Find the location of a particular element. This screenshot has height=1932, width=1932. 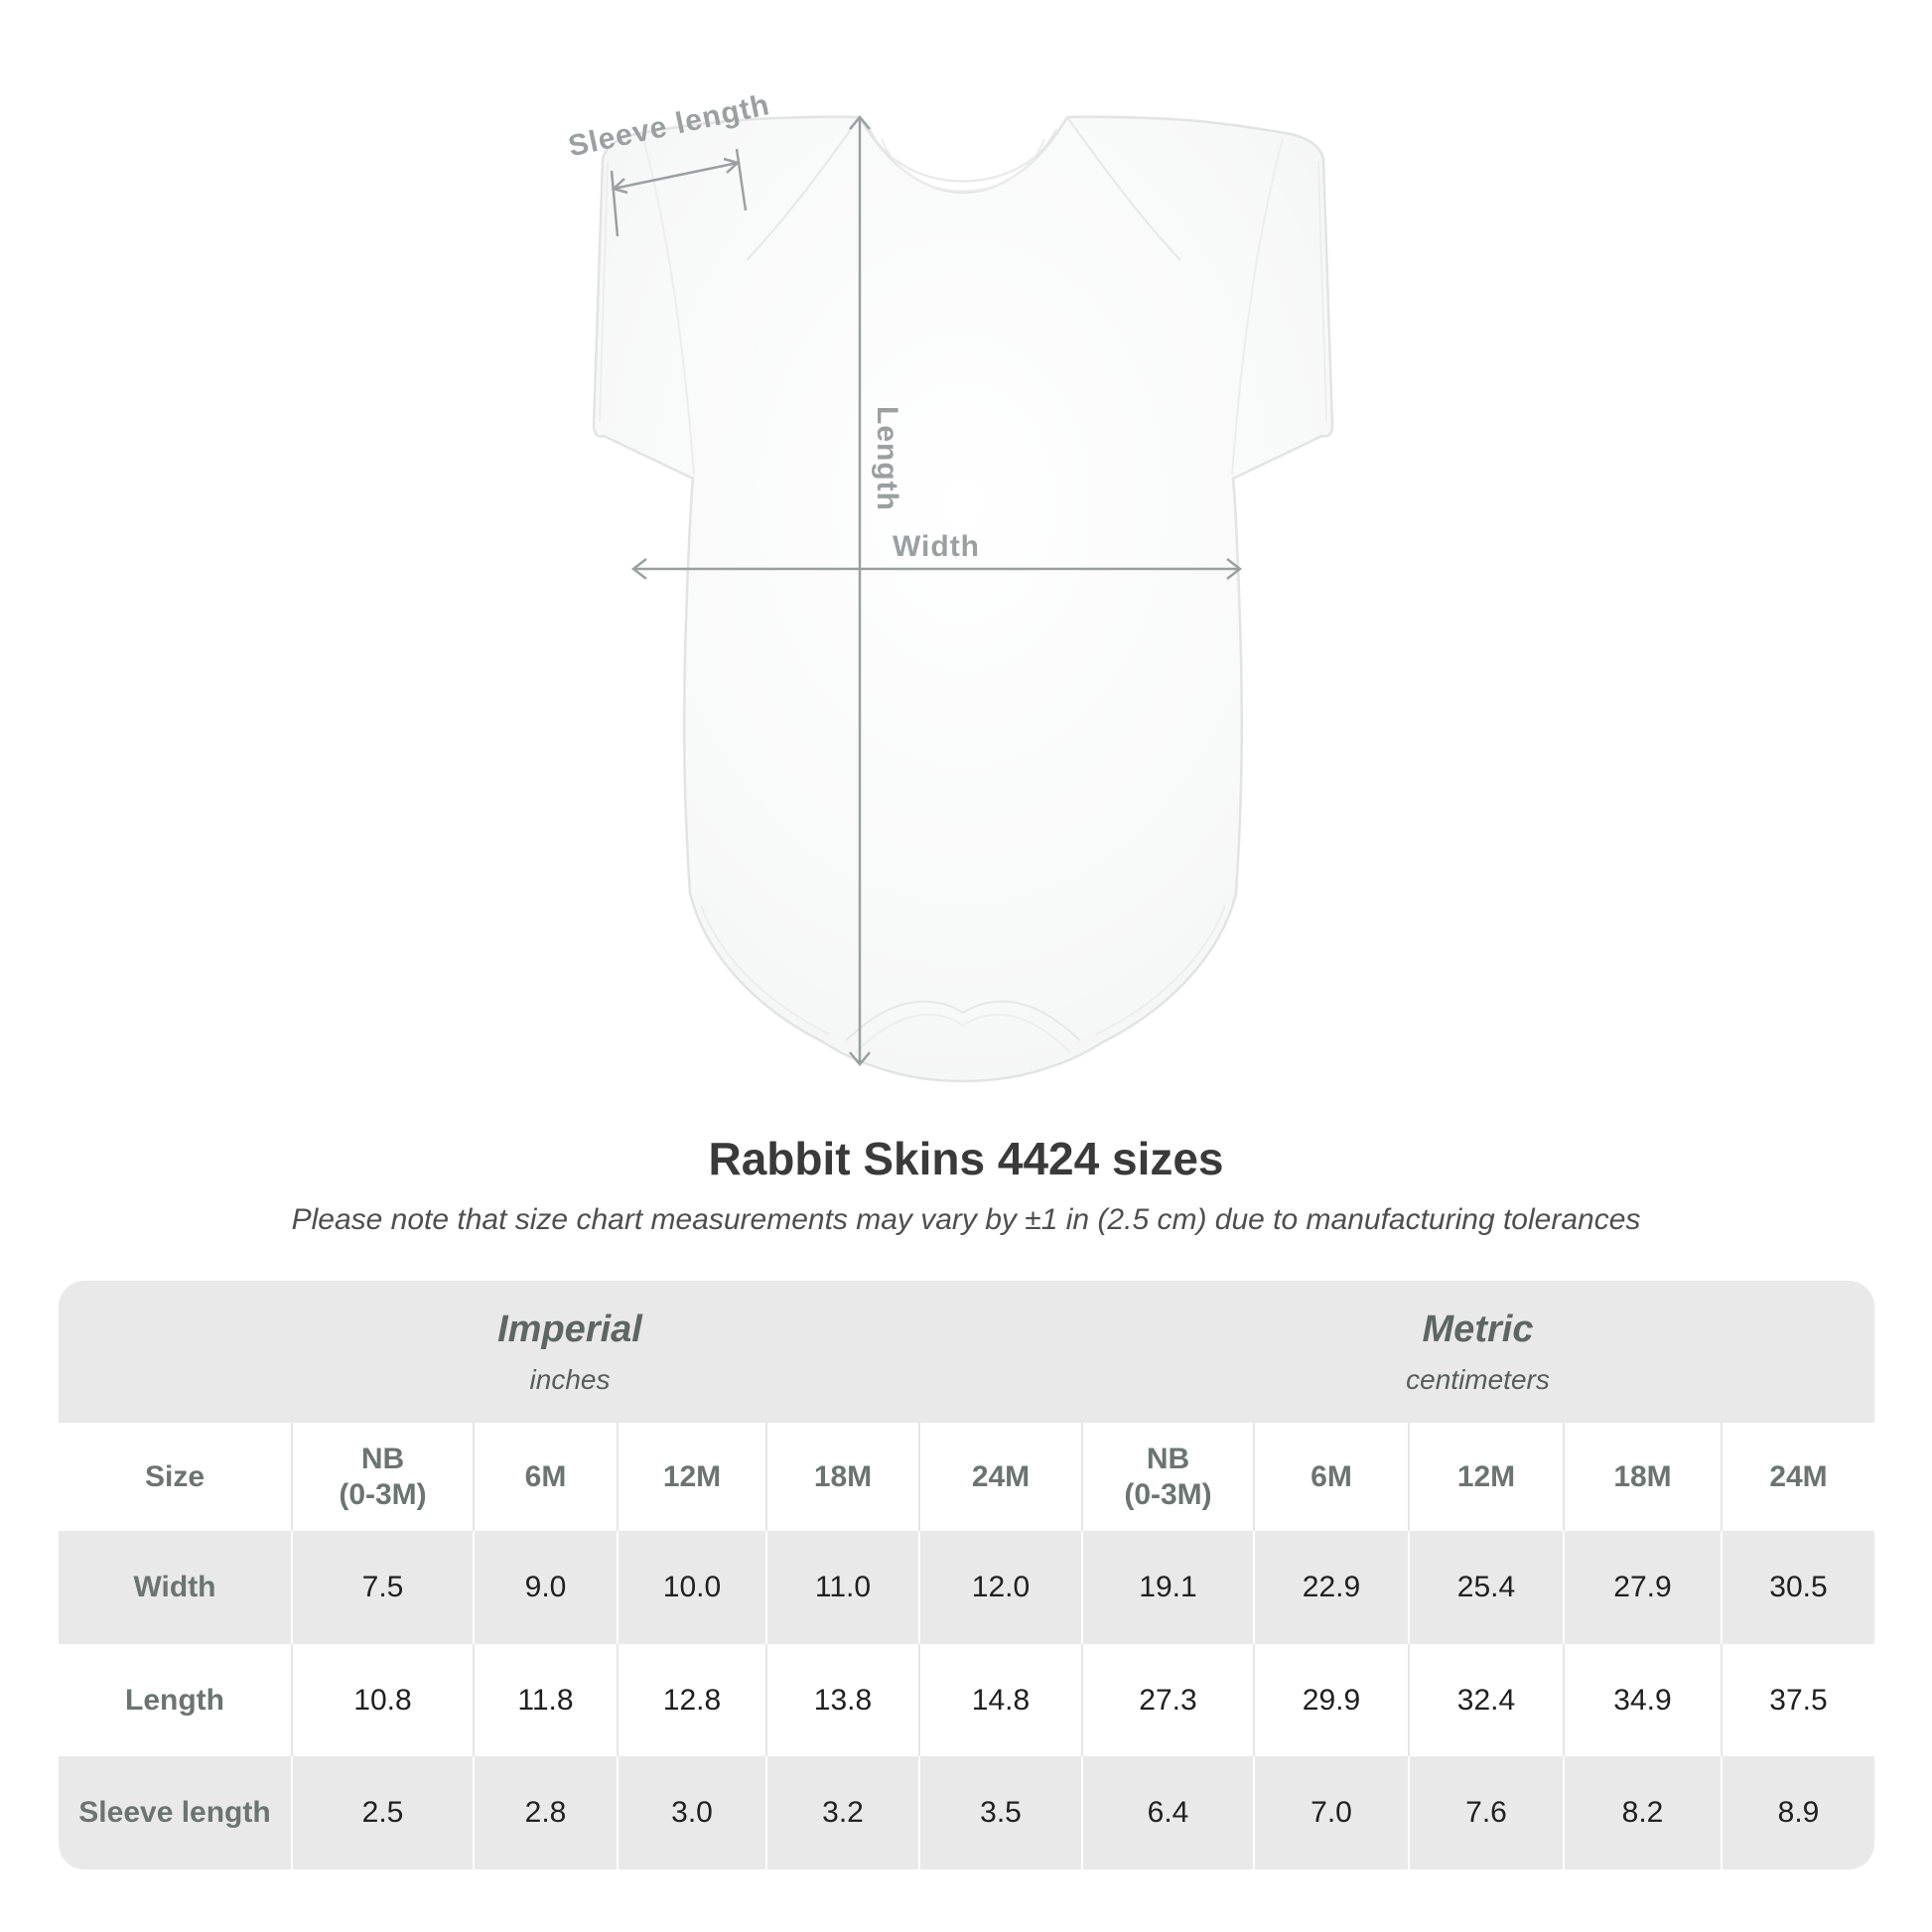

table-cell-value: 3.2 is located at coordinates (841, 1812).